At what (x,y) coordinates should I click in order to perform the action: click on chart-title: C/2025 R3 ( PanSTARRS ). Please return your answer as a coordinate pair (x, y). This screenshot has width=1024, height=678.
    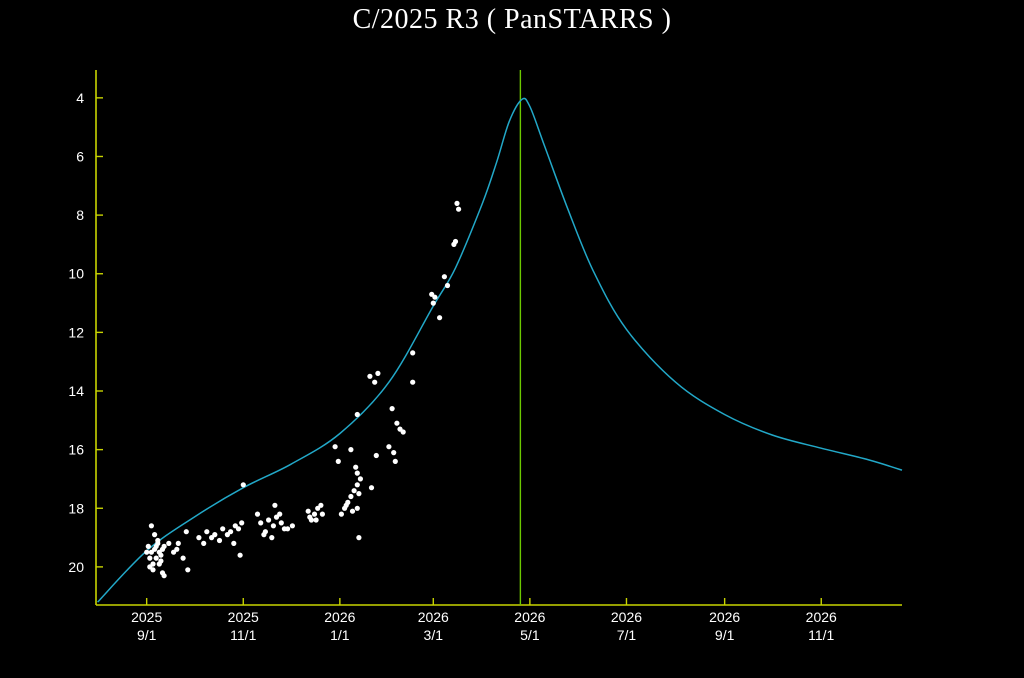
    Looking at the image, I should click on (512, 19).